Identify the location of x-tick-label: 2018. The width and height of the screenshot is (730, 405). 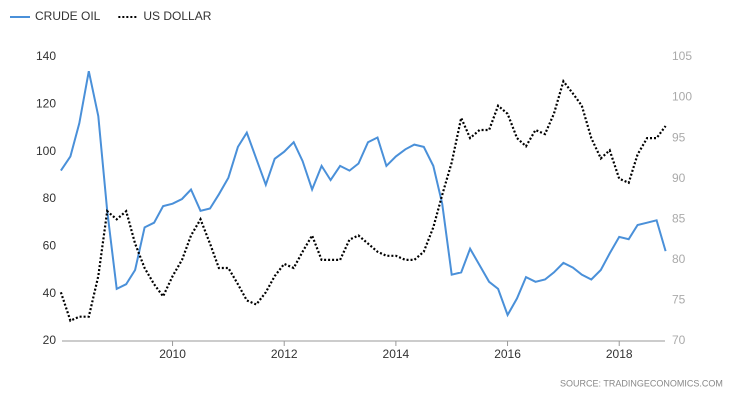
(619, 354).